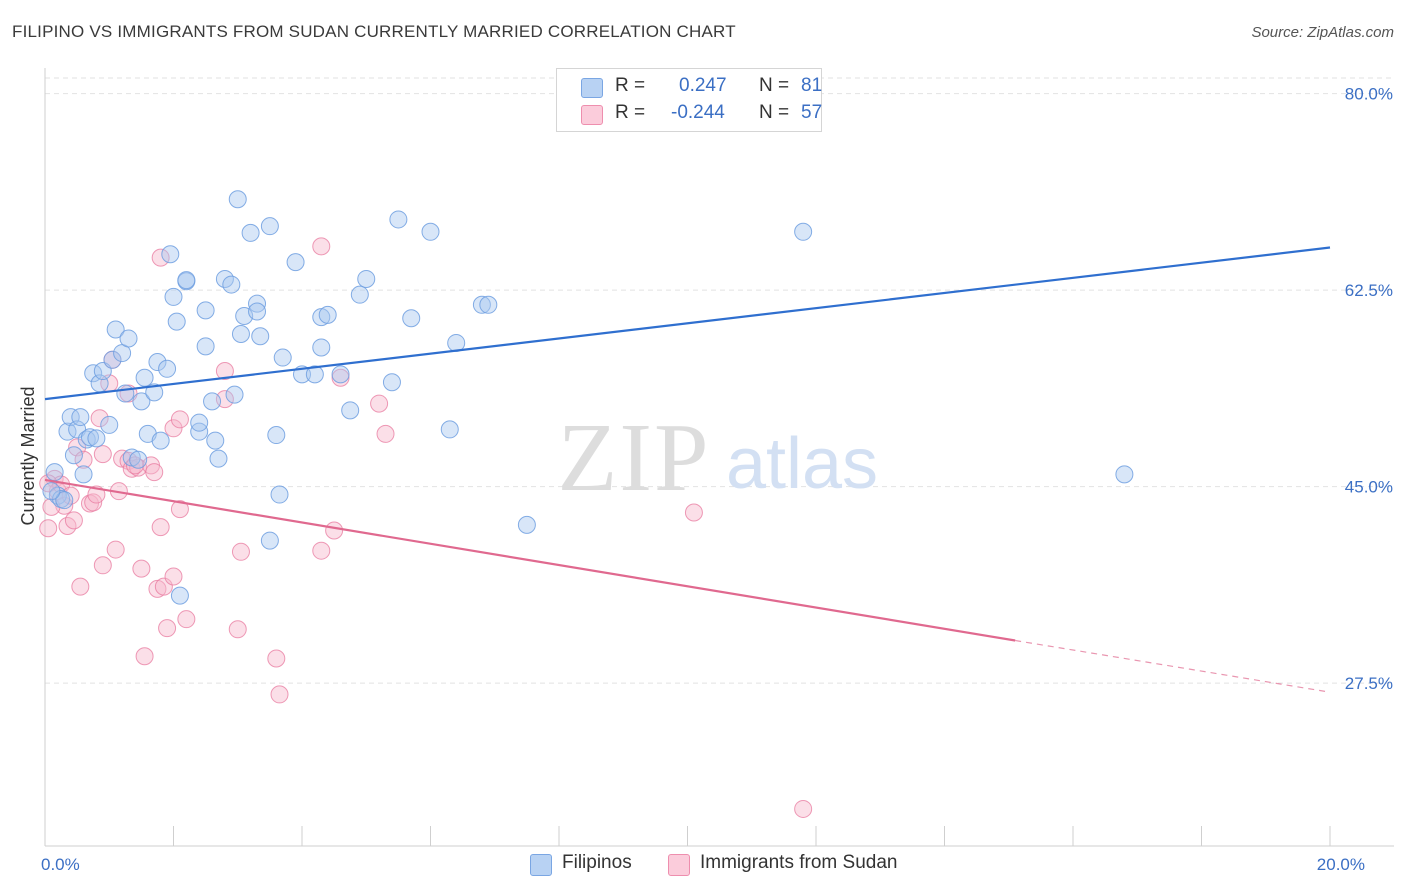  Describe the element at coordinates (634, 458) in the screenshot. I see `watermark-zip: ZIP` at that location.